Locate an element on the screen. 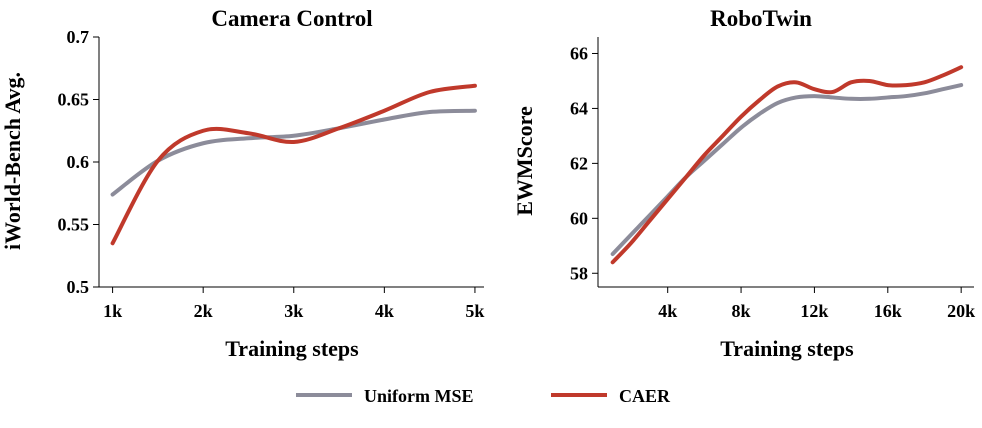  y-tick-label: 0.7 is located at coordinates (78, 37).